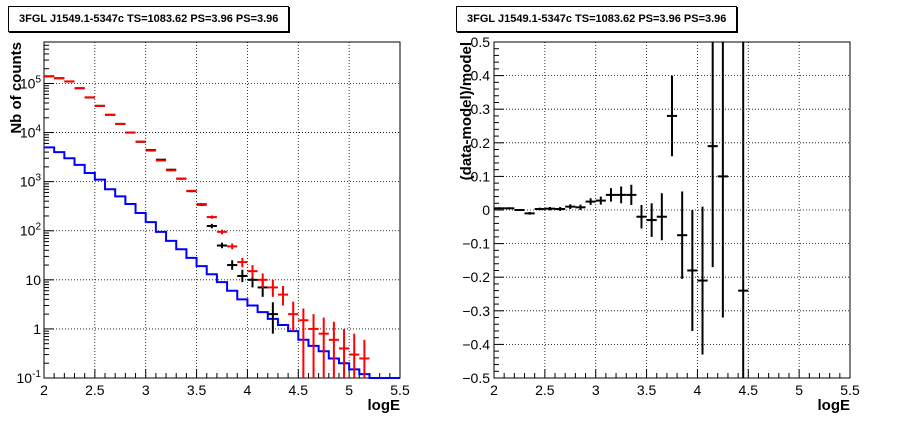 This screenshot has height=421, width=898. I want to click on right-xtick-label: 2.5, so click(545, 390).